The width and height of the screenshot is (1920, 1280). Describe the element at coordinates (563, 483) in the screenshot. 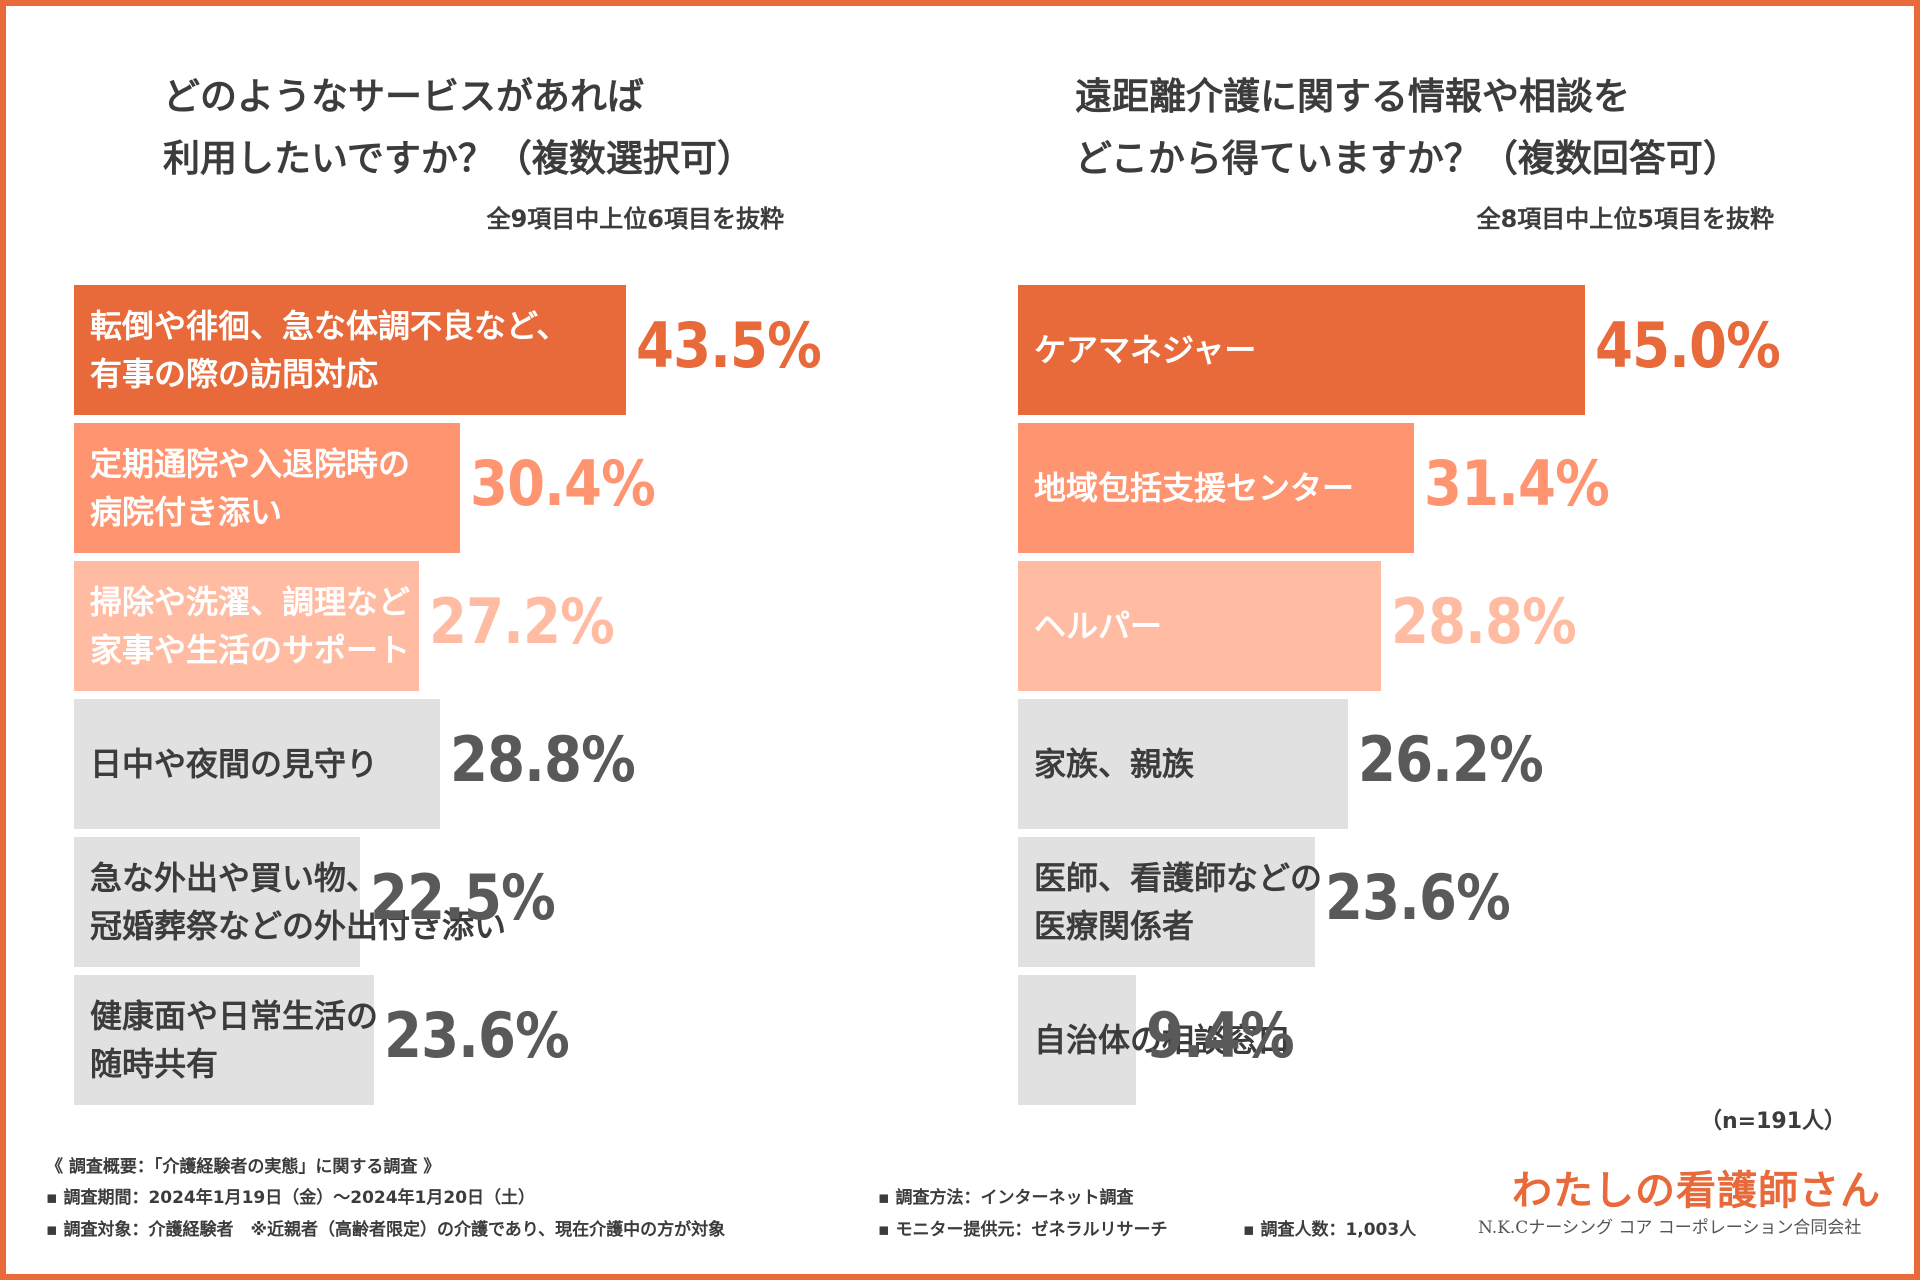

I see `bar-value-2: 30.4%` at that location.